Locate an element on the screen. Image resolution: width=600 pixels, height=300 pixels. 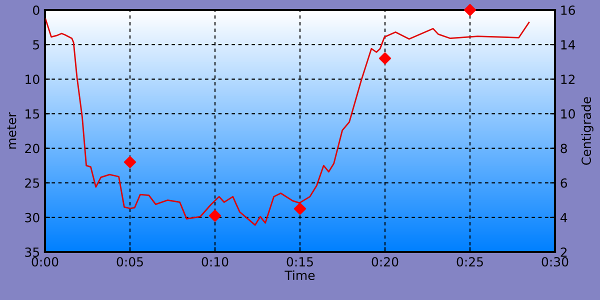
y-tick-label: 20 is located at coordinates (32, 149).